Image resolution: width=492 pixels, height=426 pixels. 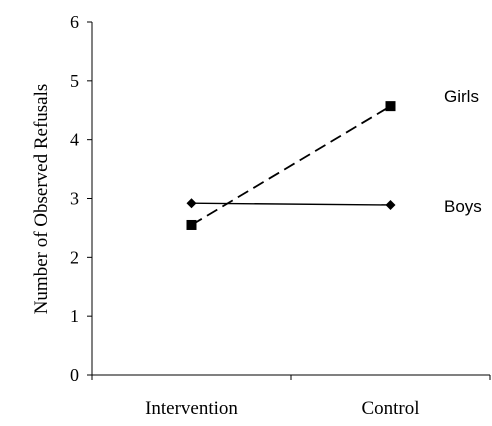 I want to click on y-tick-label: 2, so click(x=74, y=257).